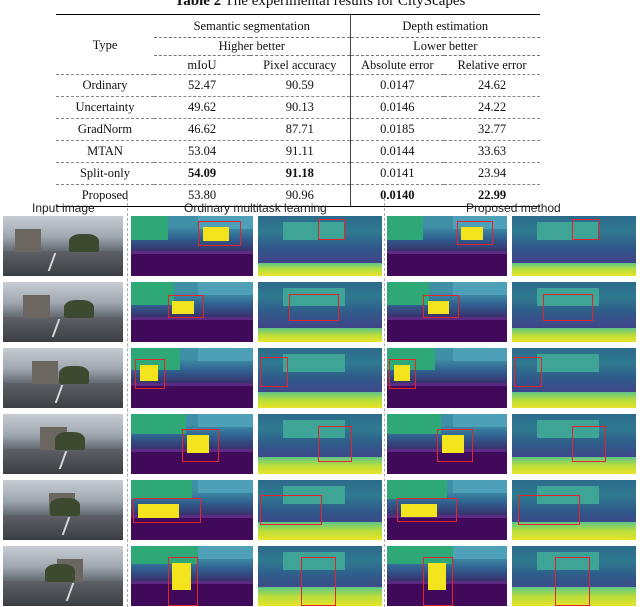 The width and height of the screenshot is (640, 607). Describe the element at coordinates (397, 85) in the screenshot. I see `cell-value: 0.0147` at that location.